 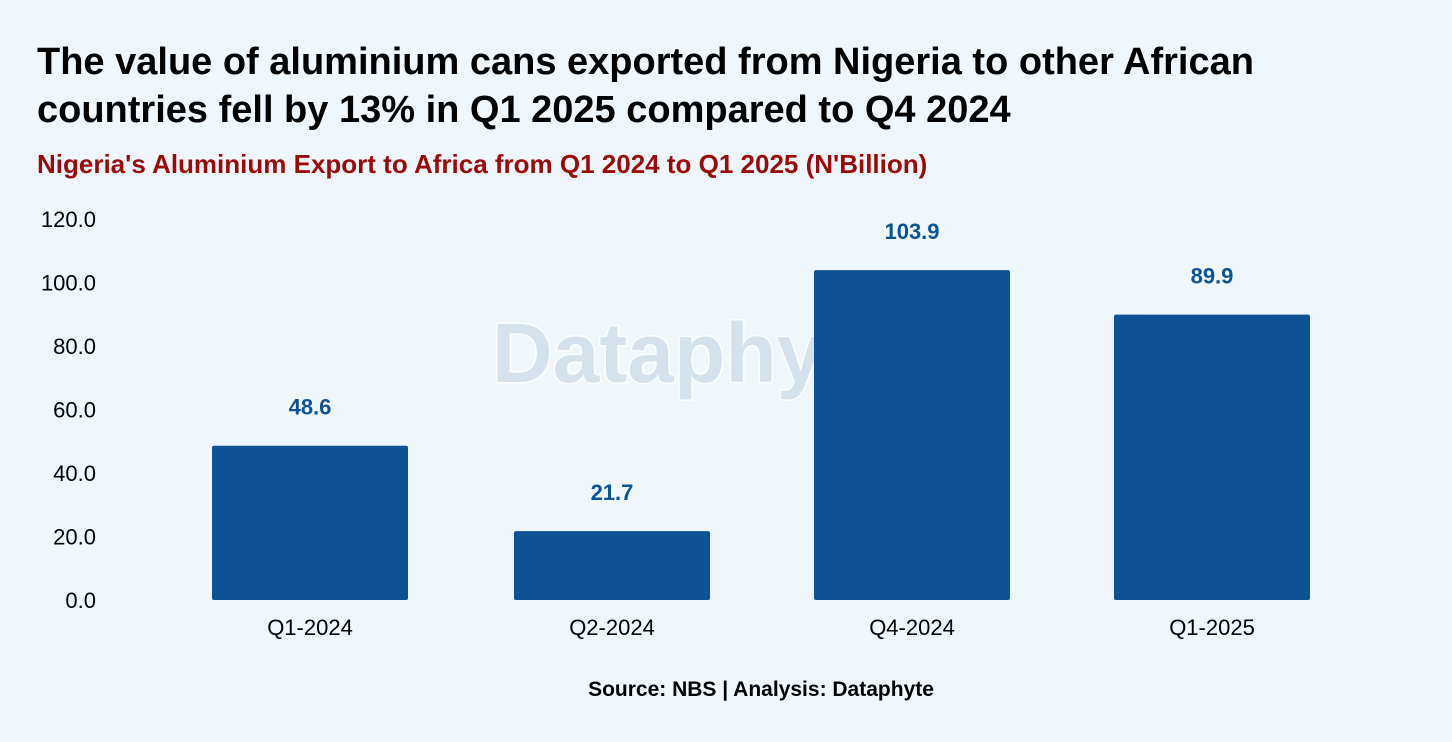 What do you see at coordinates (80, 600) in the screenshot?
I see `y-tick-label: 0.0` at bounding box center [80, 600].